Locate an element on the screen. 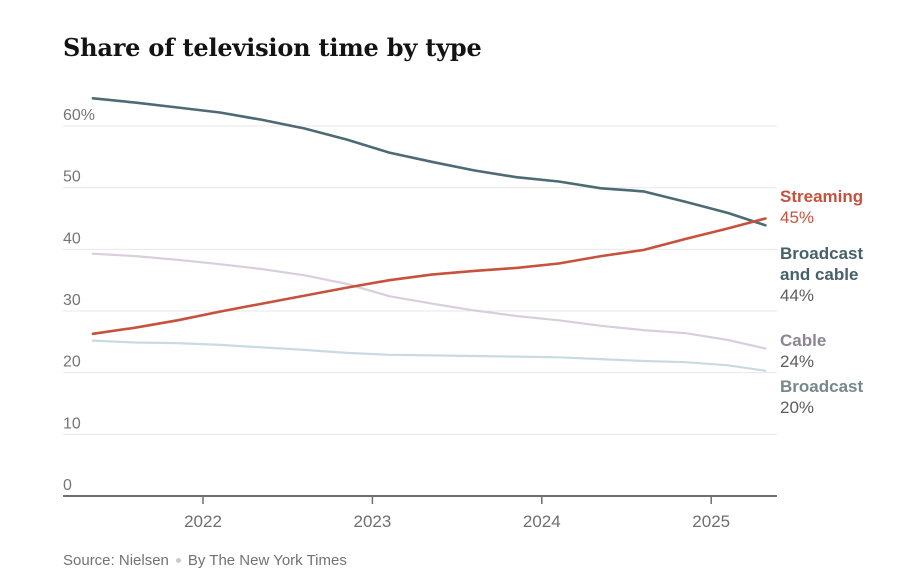 The width and height of the screenshot is (916, 588). legend-value: 24% is located at coordinates (797, 361).